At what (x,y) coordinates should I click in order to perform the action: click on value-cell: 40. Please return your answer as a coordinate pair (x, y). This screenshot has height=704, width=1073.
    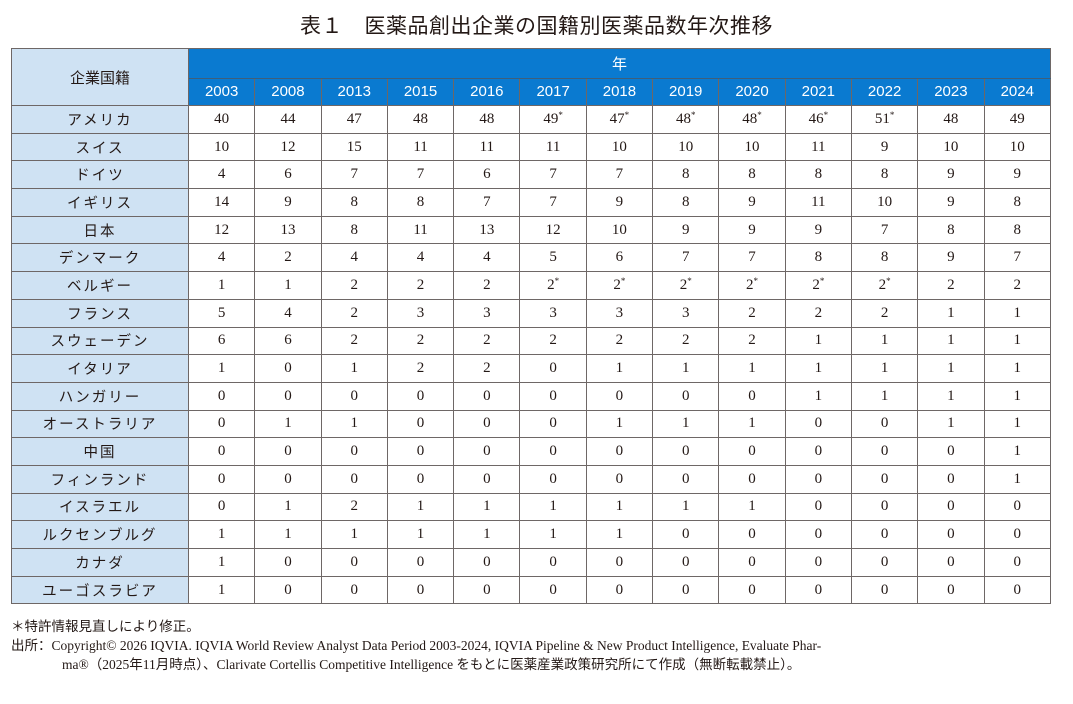
    Looking at the image, I should click on (221, 119).